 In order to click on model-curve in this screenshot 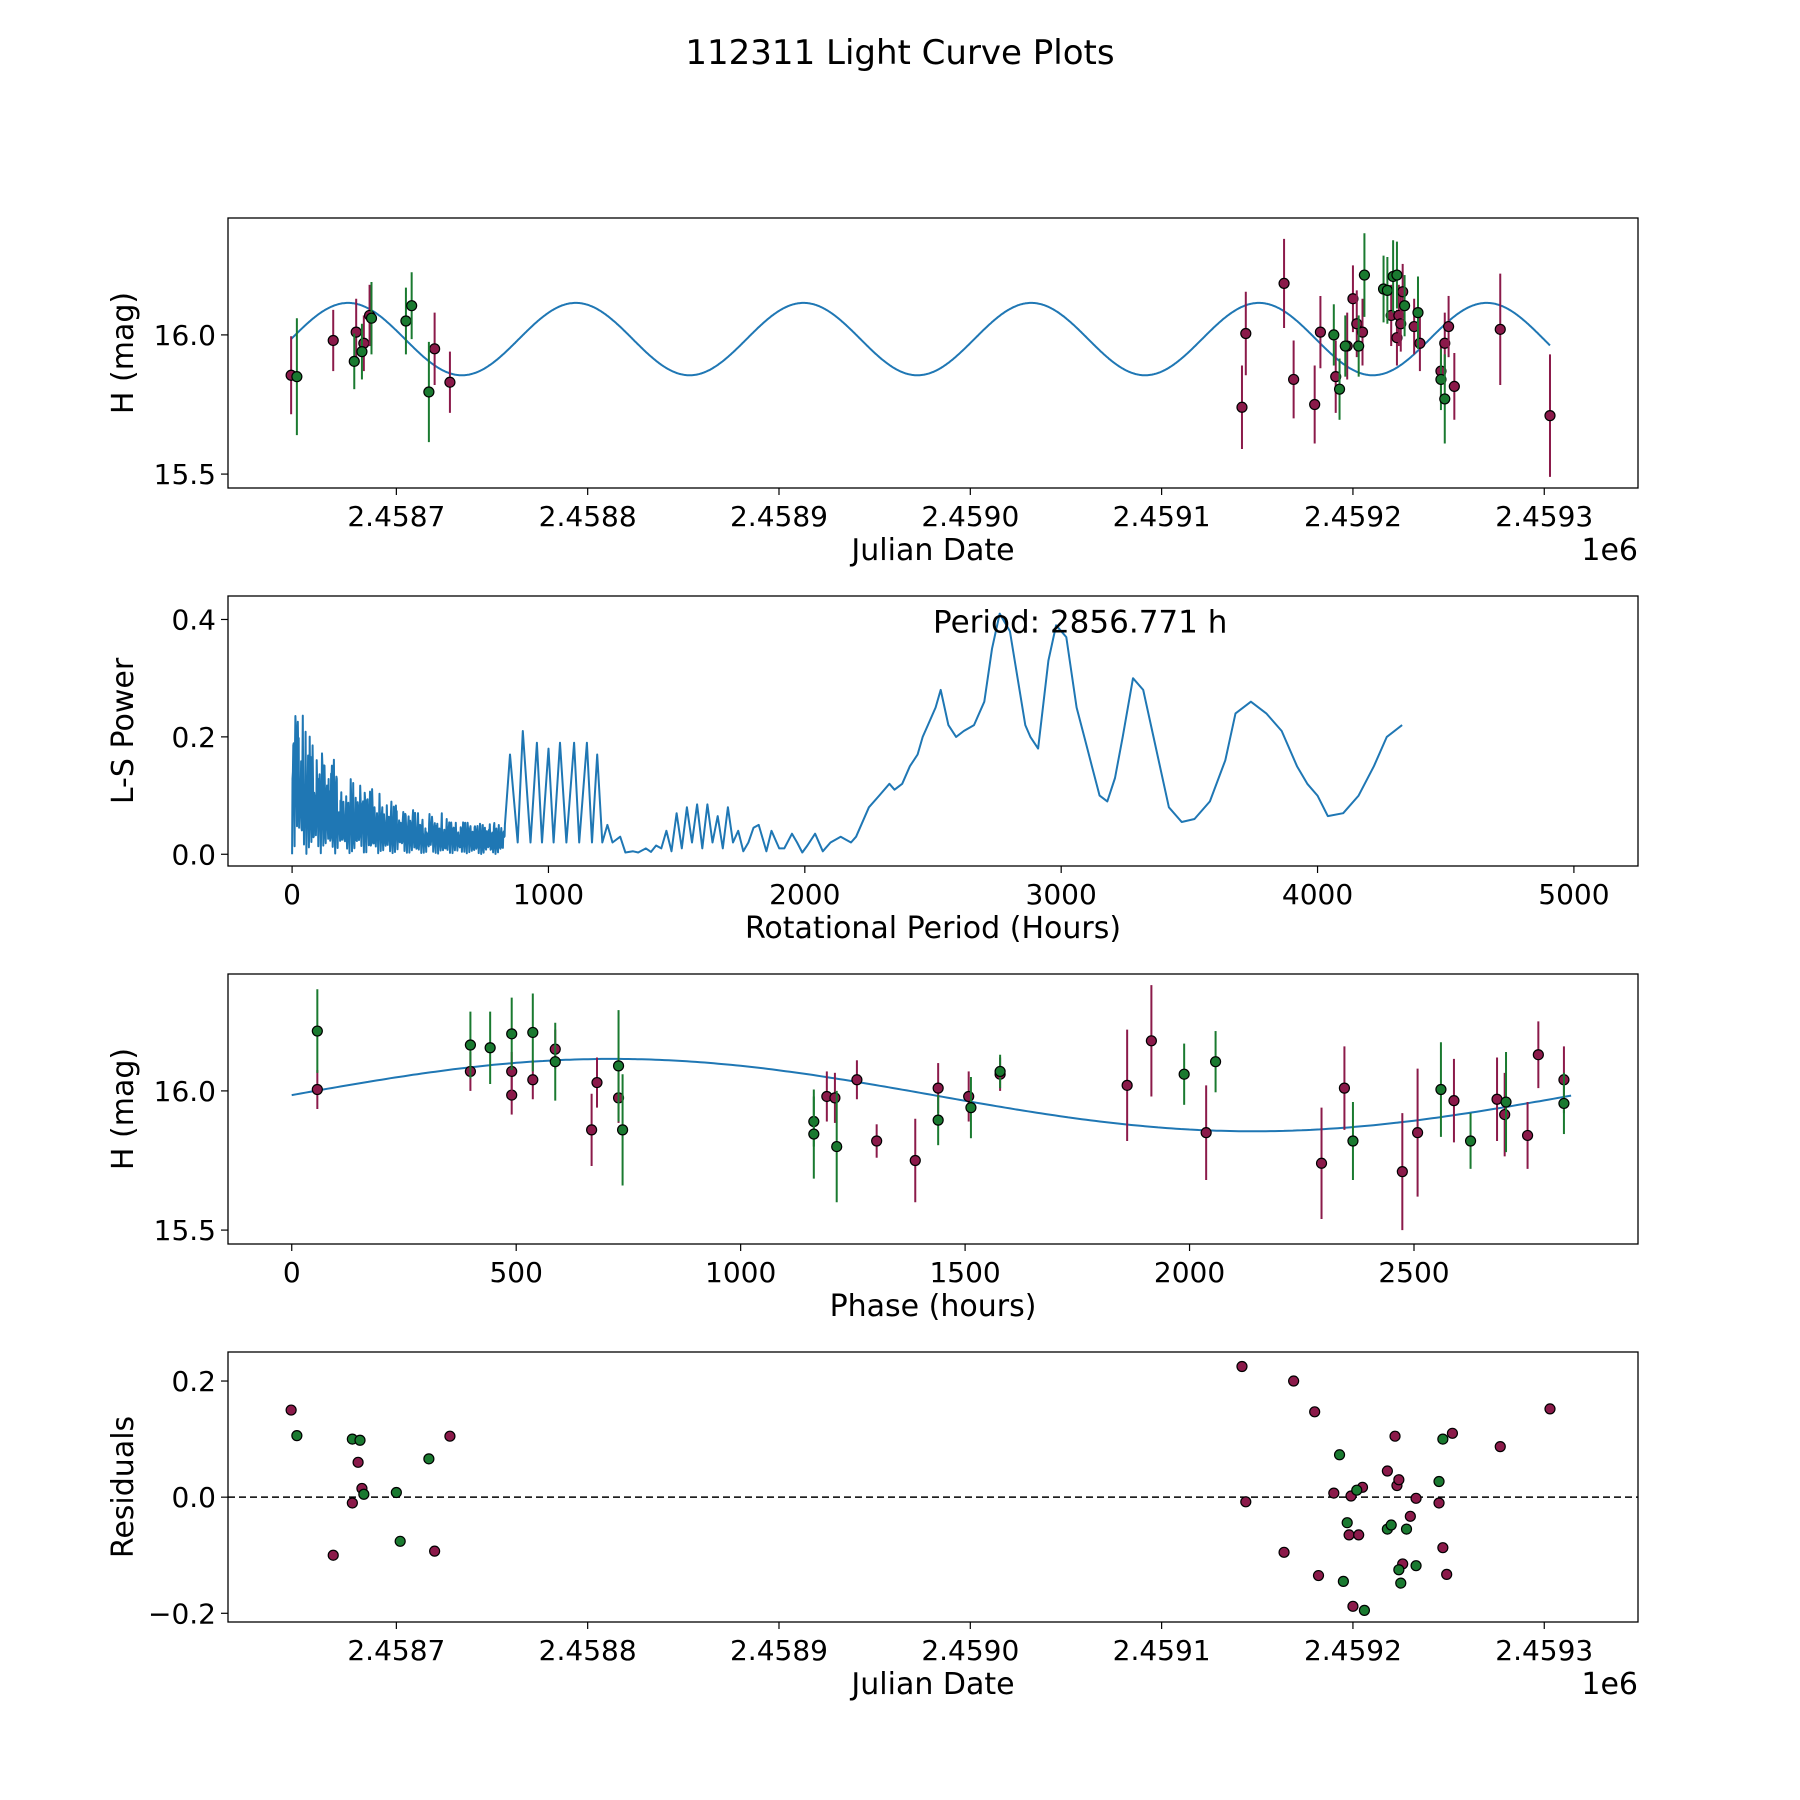, I will do `click(920, 339)`.